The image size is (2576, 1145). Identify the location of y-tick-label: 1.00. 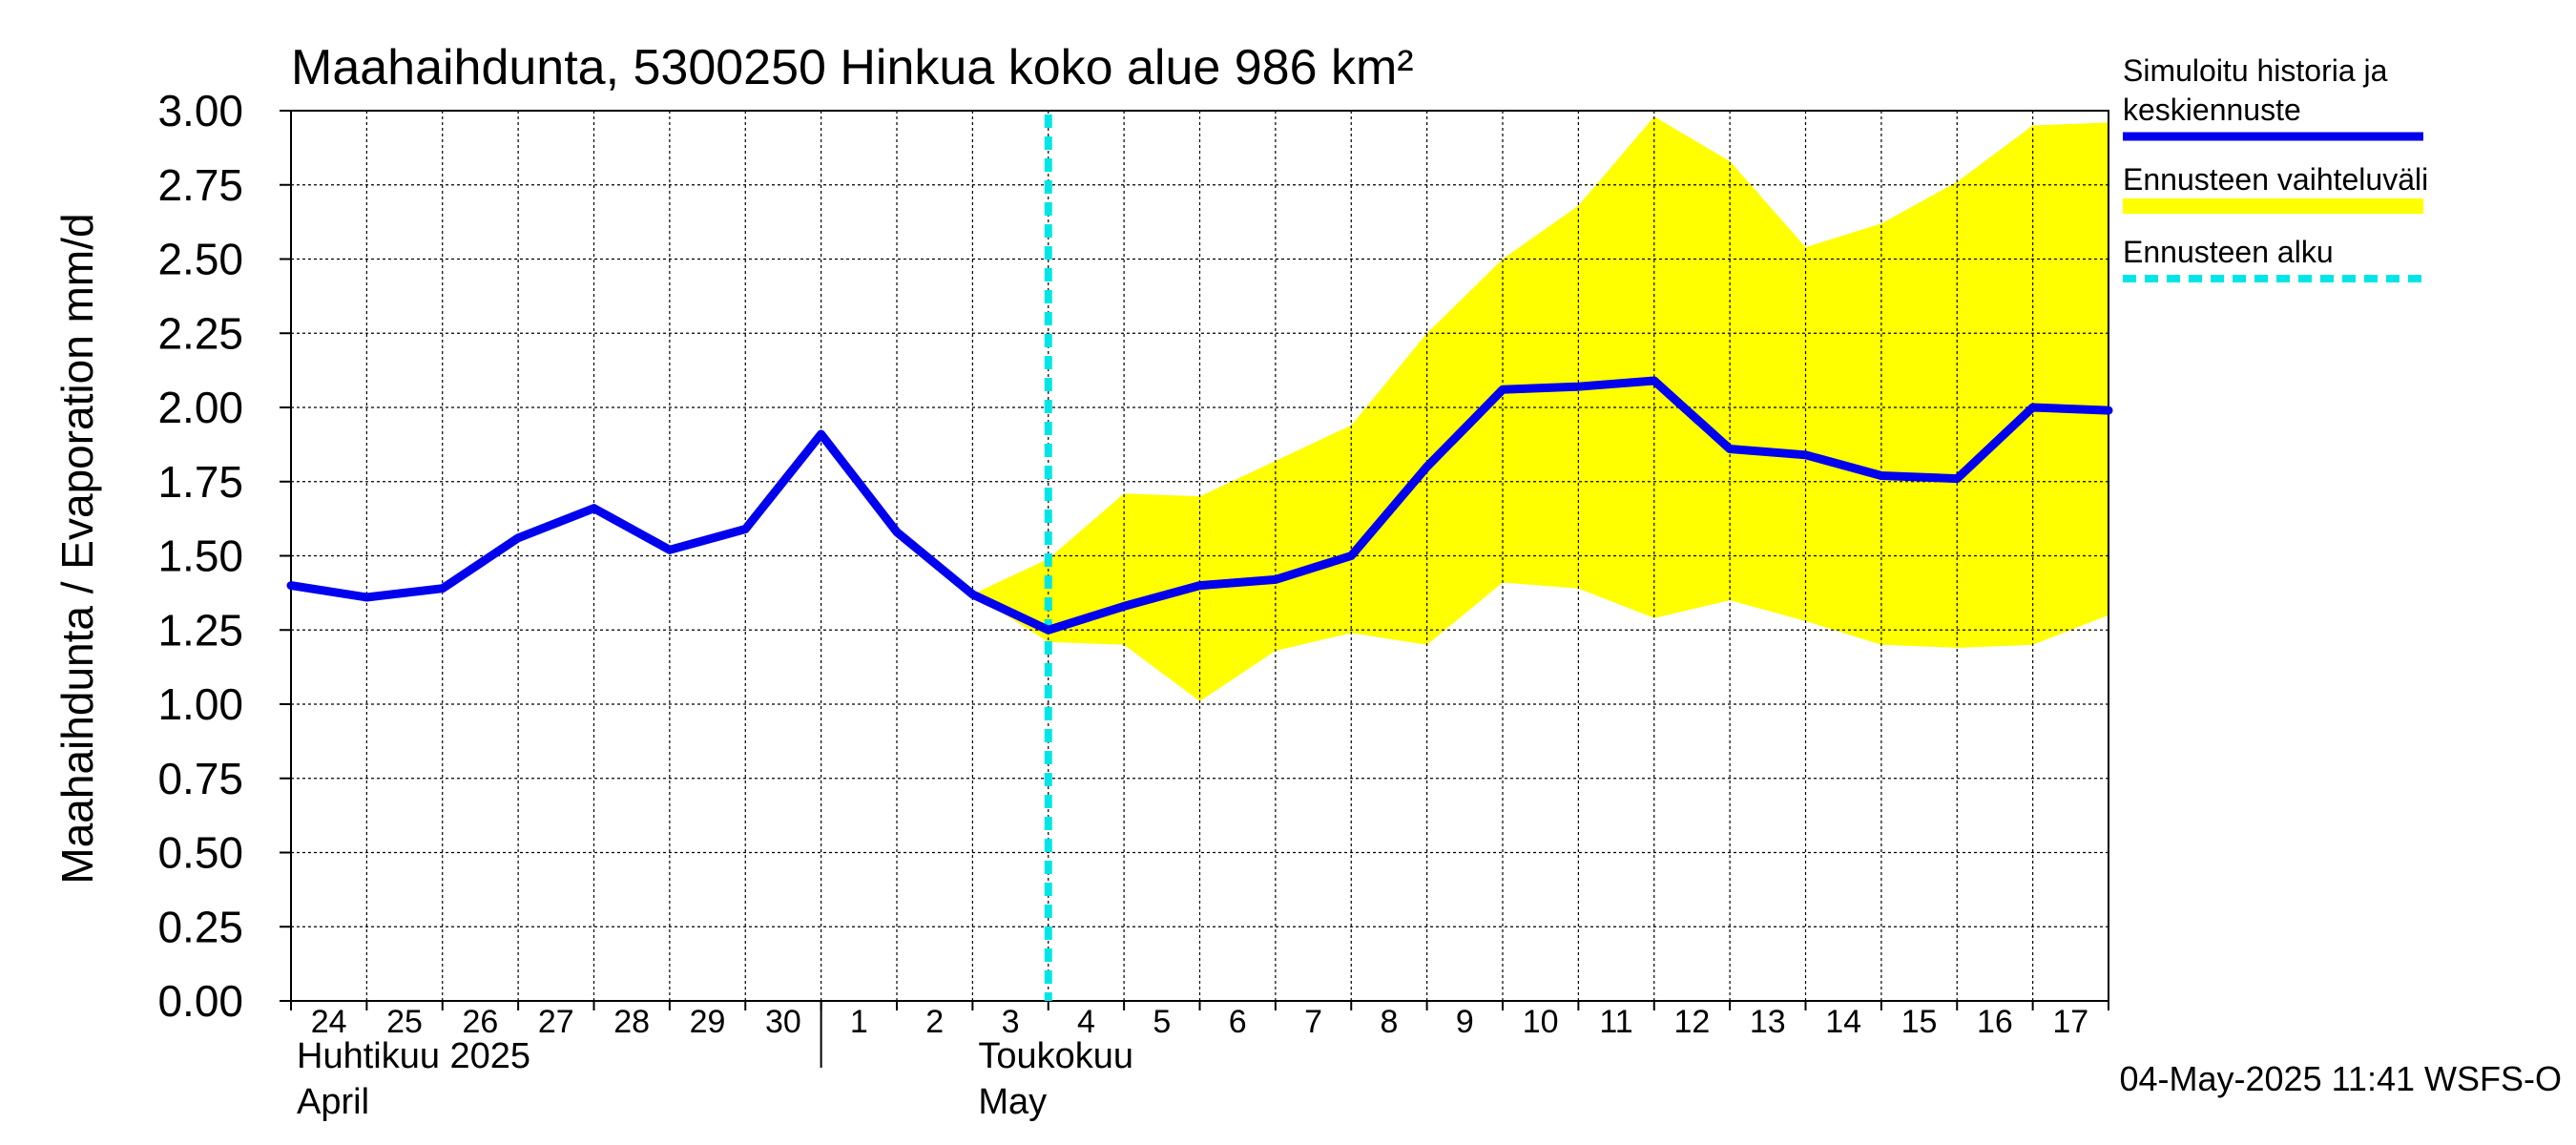
(200, 704).